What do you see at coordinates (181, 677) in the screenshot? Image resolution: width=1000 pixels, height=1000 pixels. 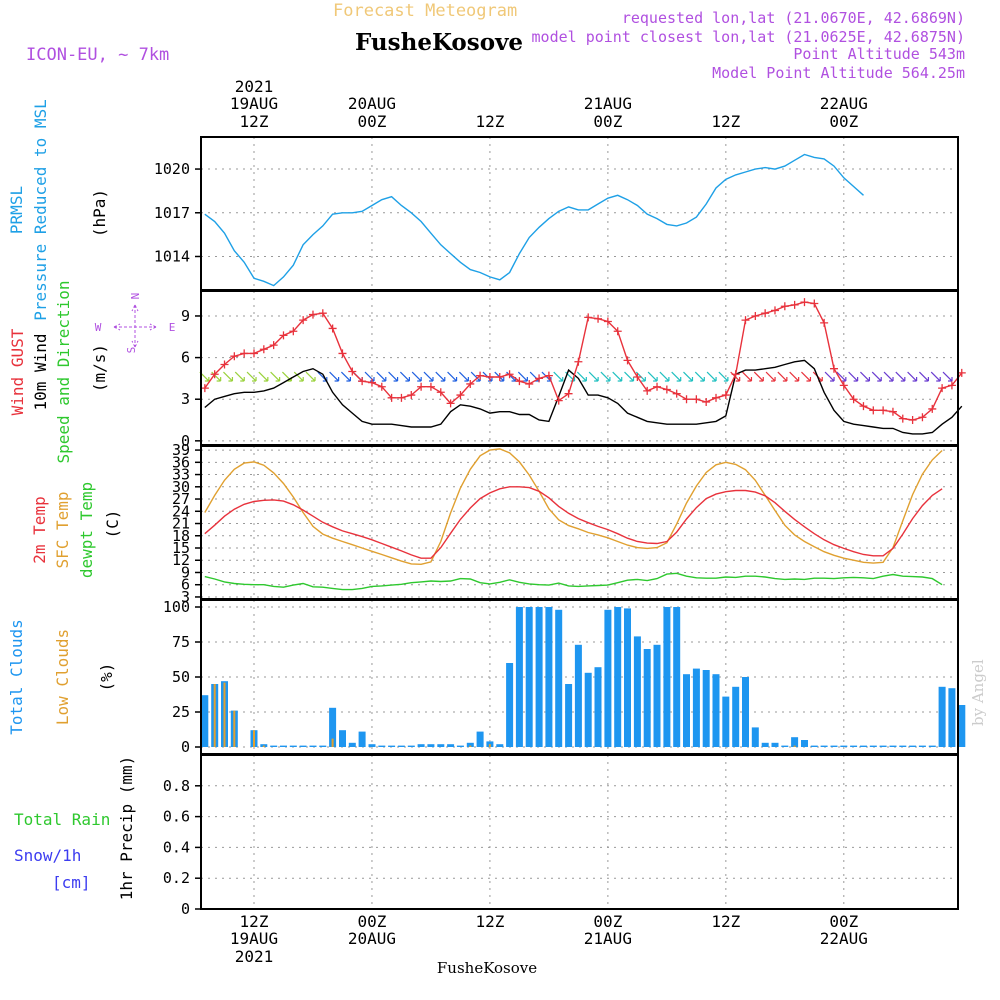 I see `y-tick-label: 50` at bounding box center [181, 677].